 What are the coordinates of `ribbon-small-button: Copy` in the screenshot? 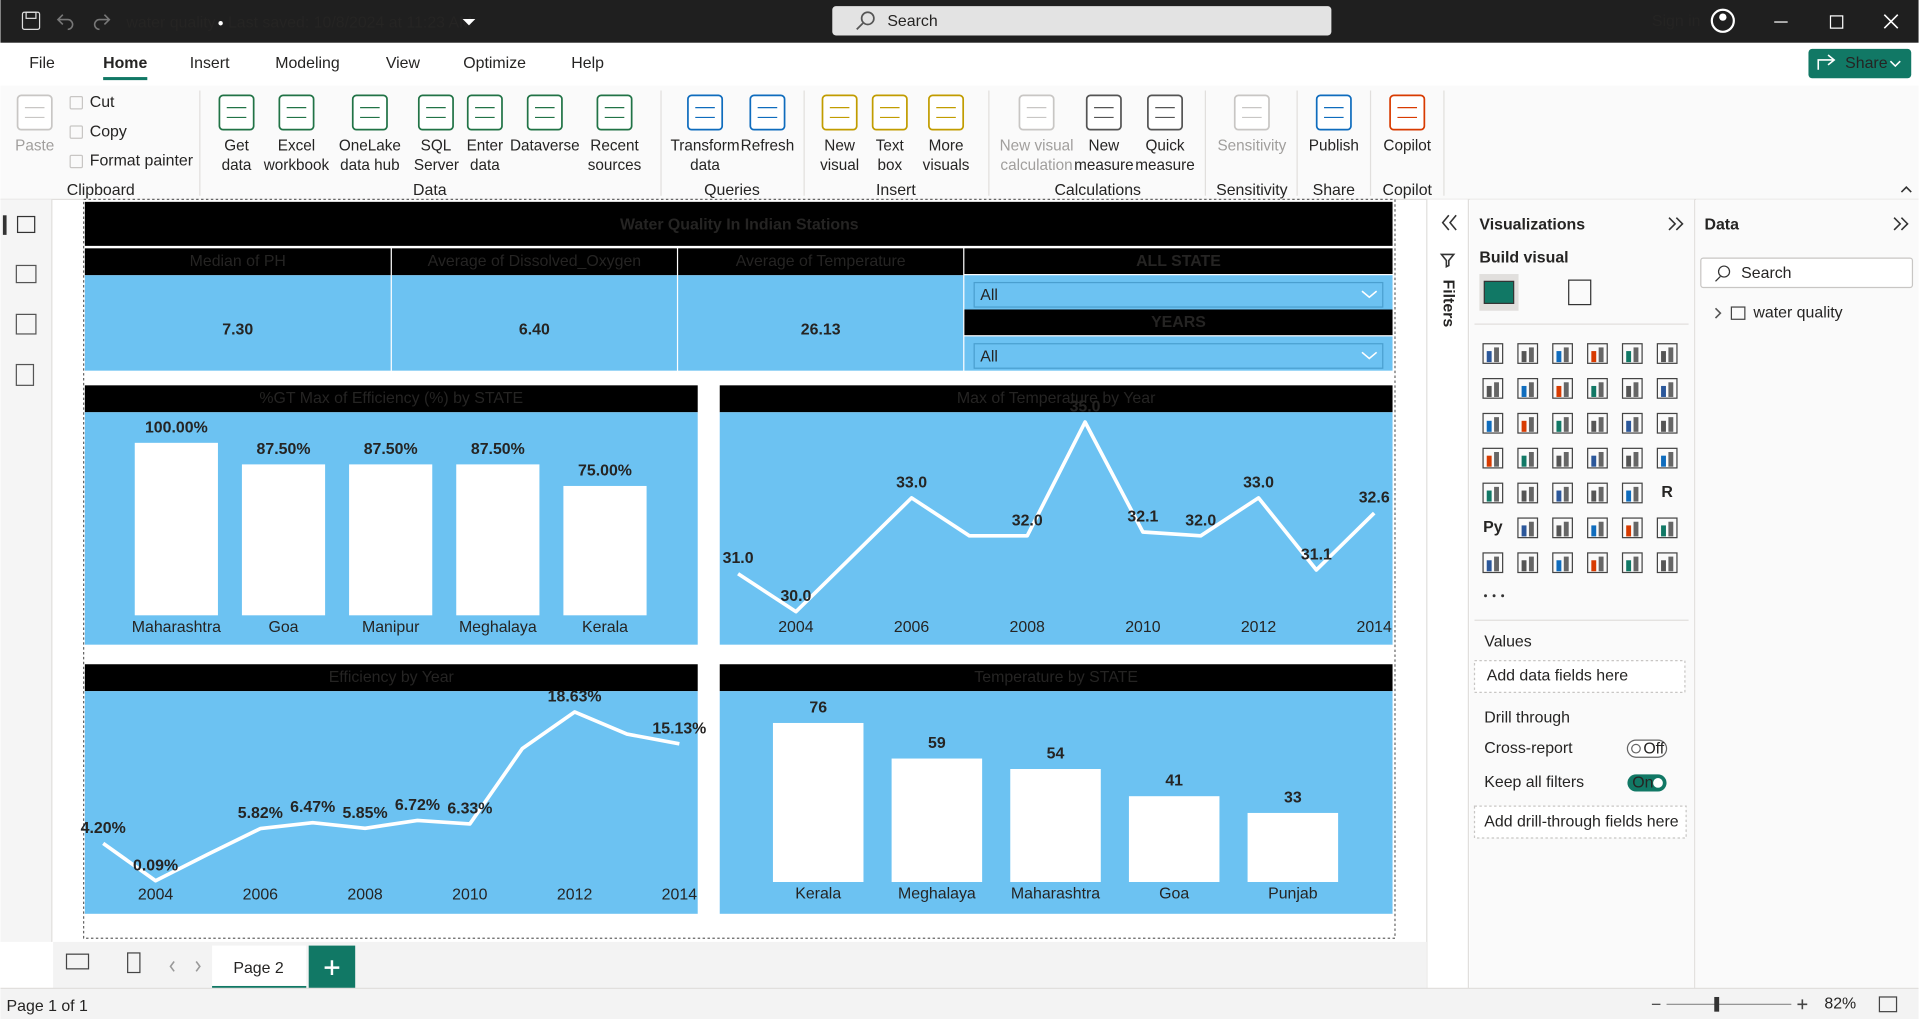 It's located at (108, 131).